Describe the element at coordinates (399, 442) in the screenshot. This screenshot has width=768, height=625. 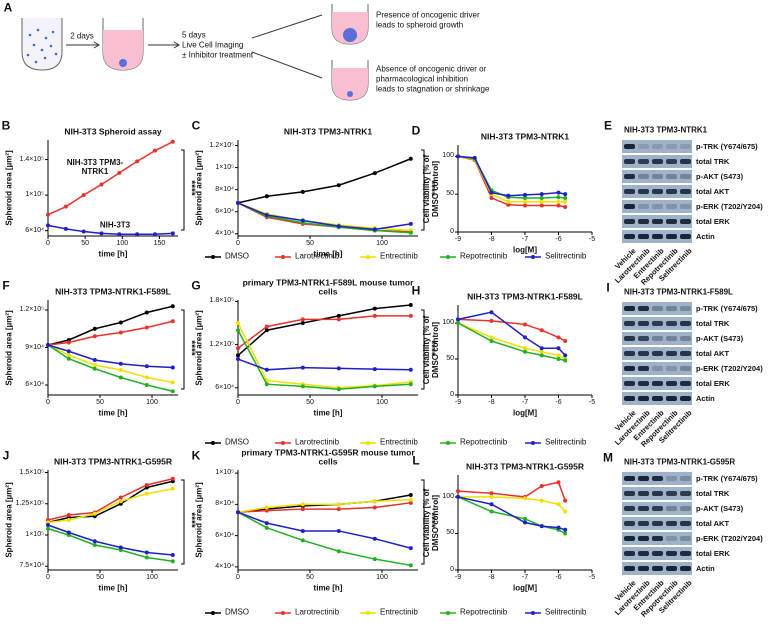
I see `legend-label: Entrectinib` at that location.